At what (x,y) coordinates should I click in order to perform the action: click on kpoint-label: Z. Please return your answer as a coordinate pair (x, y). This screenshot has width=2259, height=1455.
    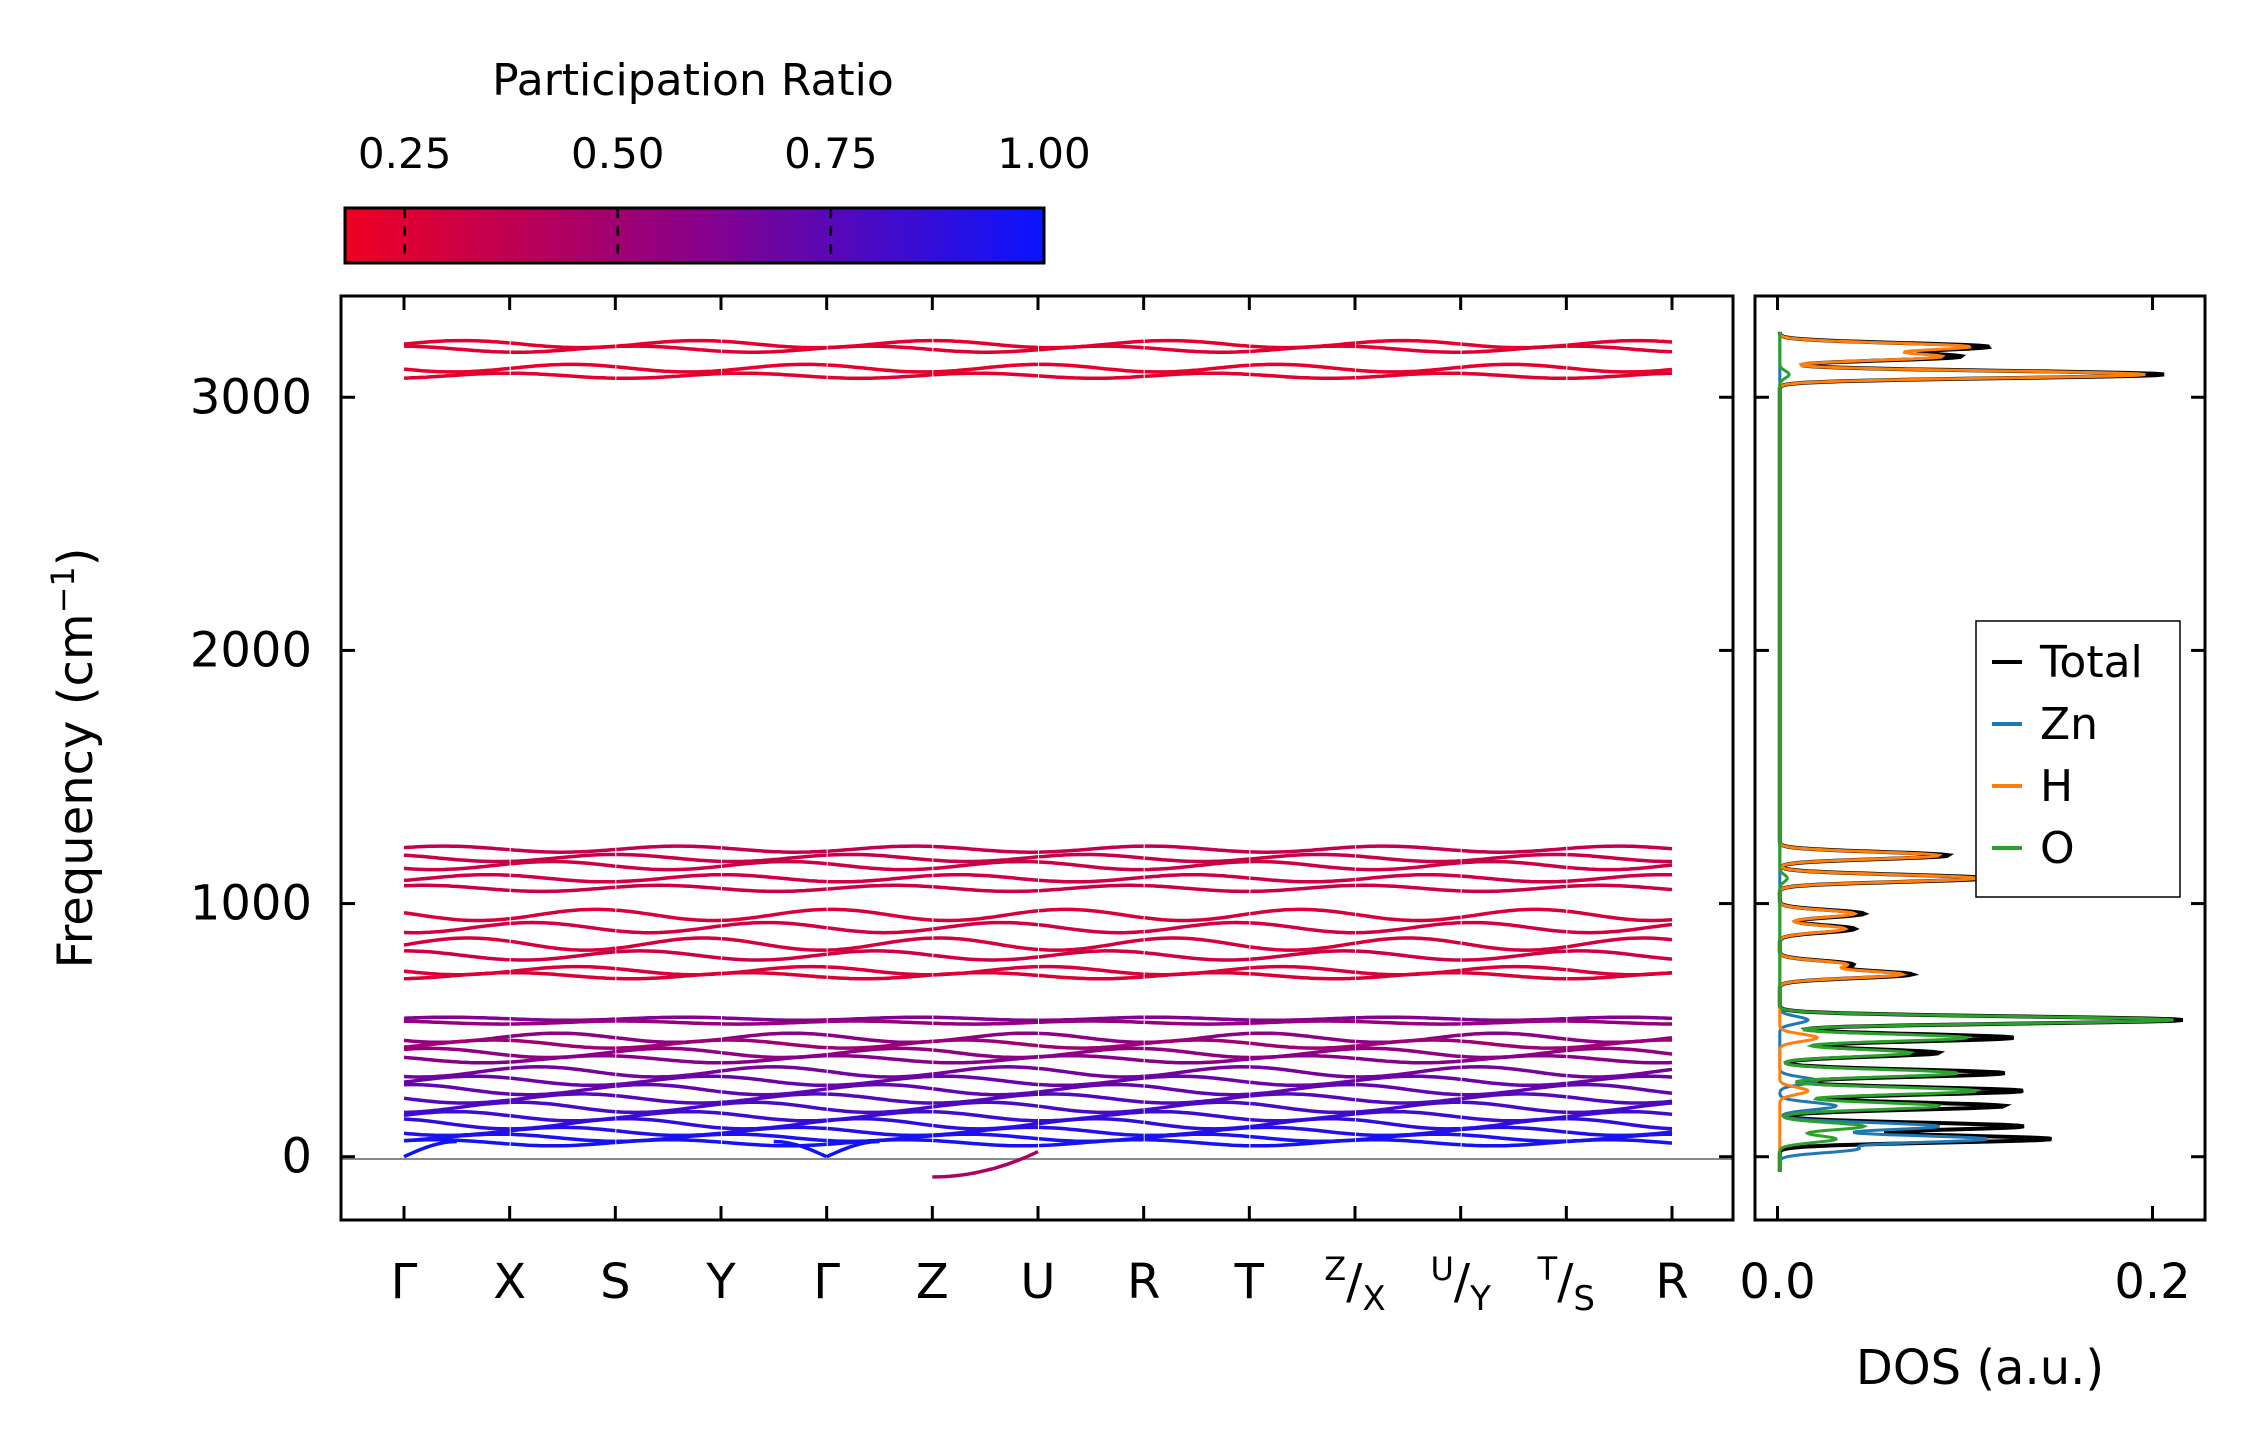
    Looking at the image, I should click on (932, 1282).